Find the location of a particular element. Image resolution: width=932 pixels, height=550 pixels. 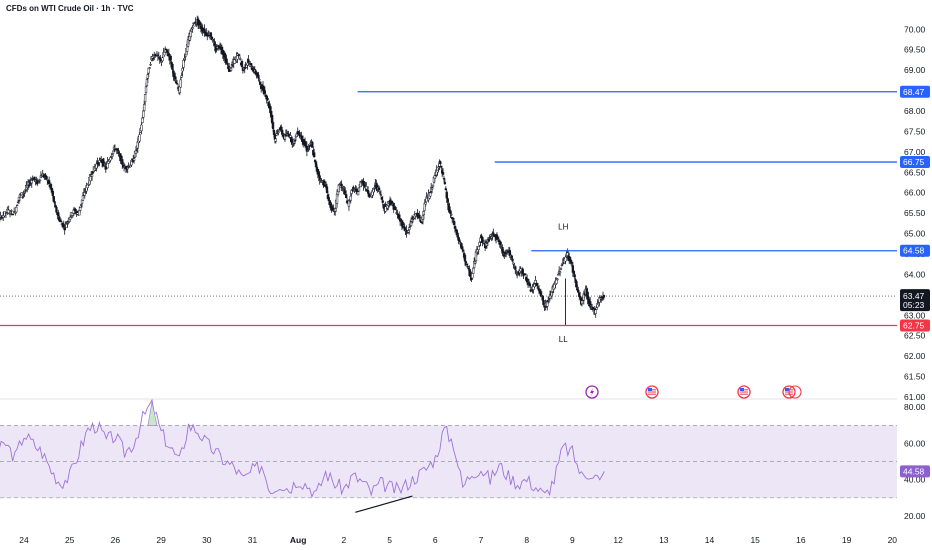

time-tick-label: 31 is located at coordinates (253, 540).